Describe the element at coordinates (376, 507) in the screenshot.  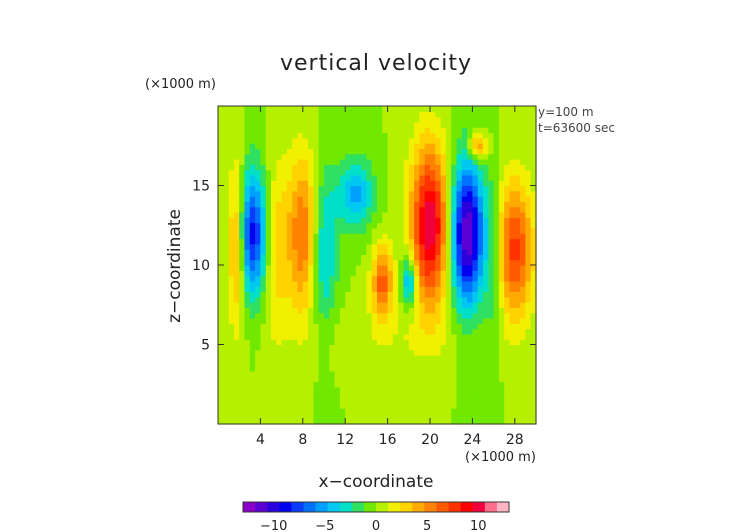
I see `colorbar` at that location.